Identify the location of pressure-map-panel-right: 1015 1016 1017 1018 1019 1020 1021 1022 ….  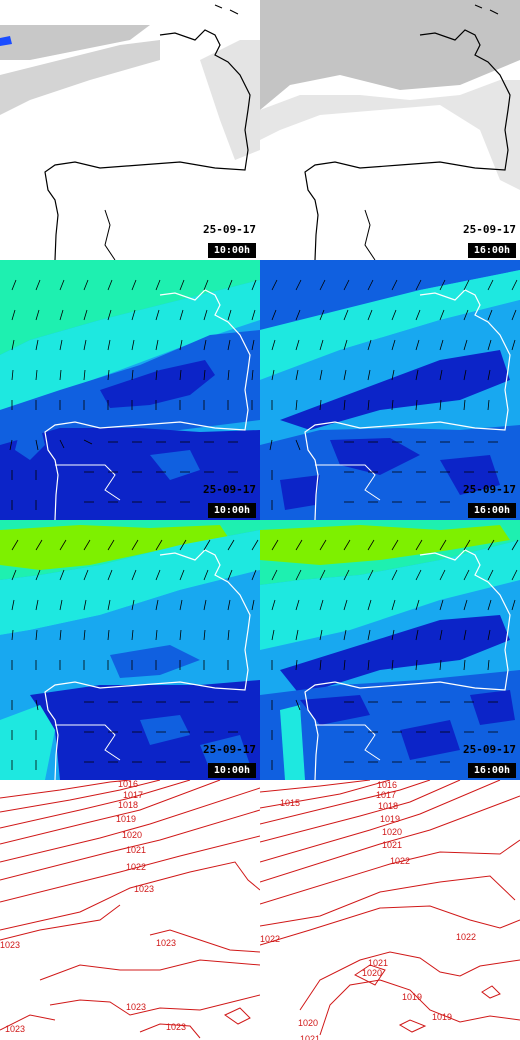
(390, 910).